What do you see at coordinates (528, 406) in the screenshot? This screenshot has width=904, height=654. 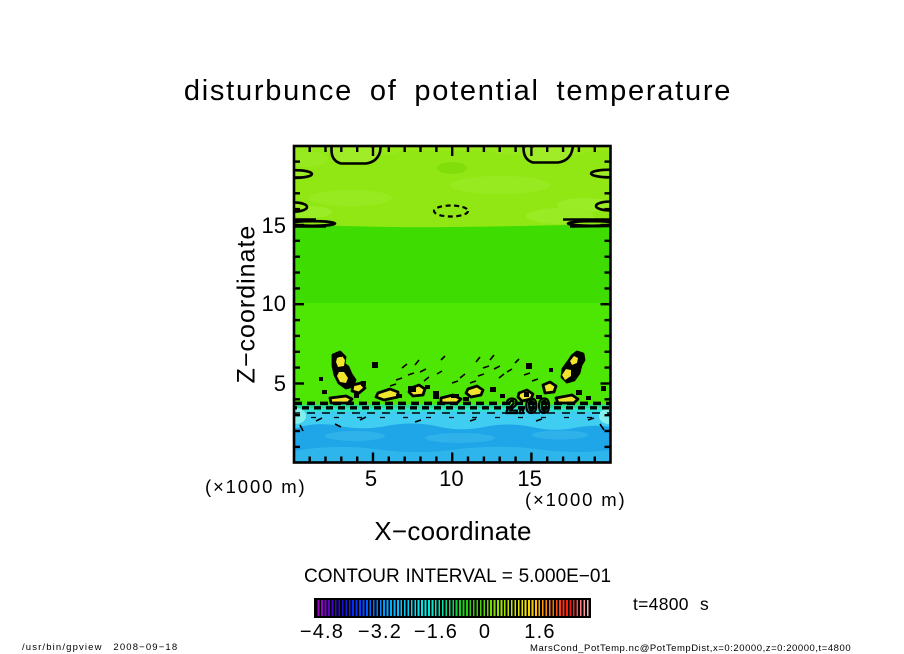 I see `svg-text: 2.00` at bounding box center [528, 406].